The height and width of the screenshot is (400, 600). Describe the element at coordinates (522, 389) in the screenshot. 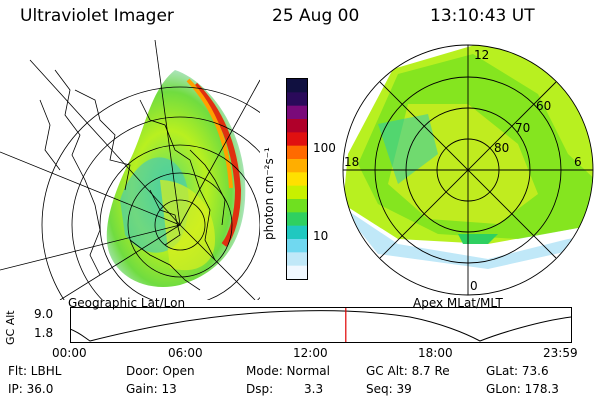

I see `info-glon: GLon: 178.3` at that location.